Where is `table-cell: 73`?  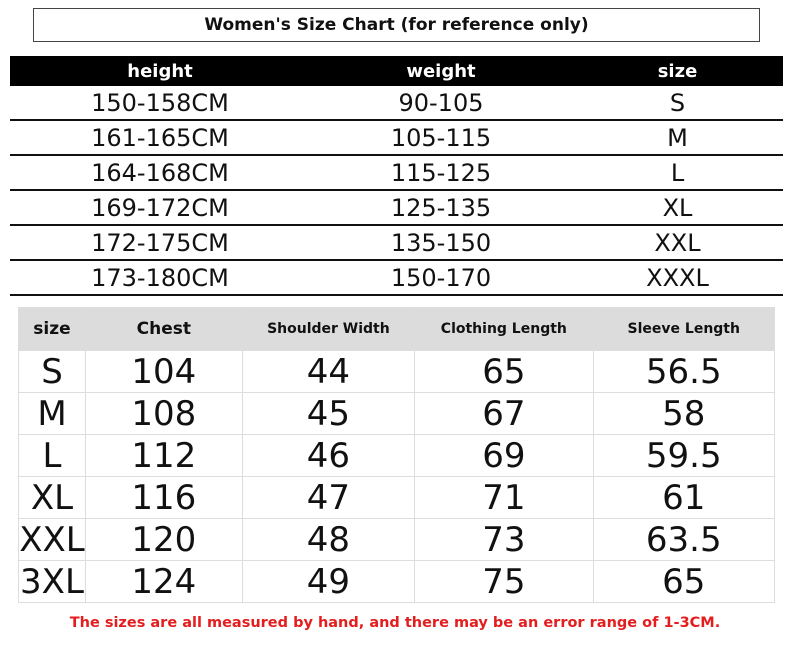
table-cell: 73 is located at coordinates (504, 539).